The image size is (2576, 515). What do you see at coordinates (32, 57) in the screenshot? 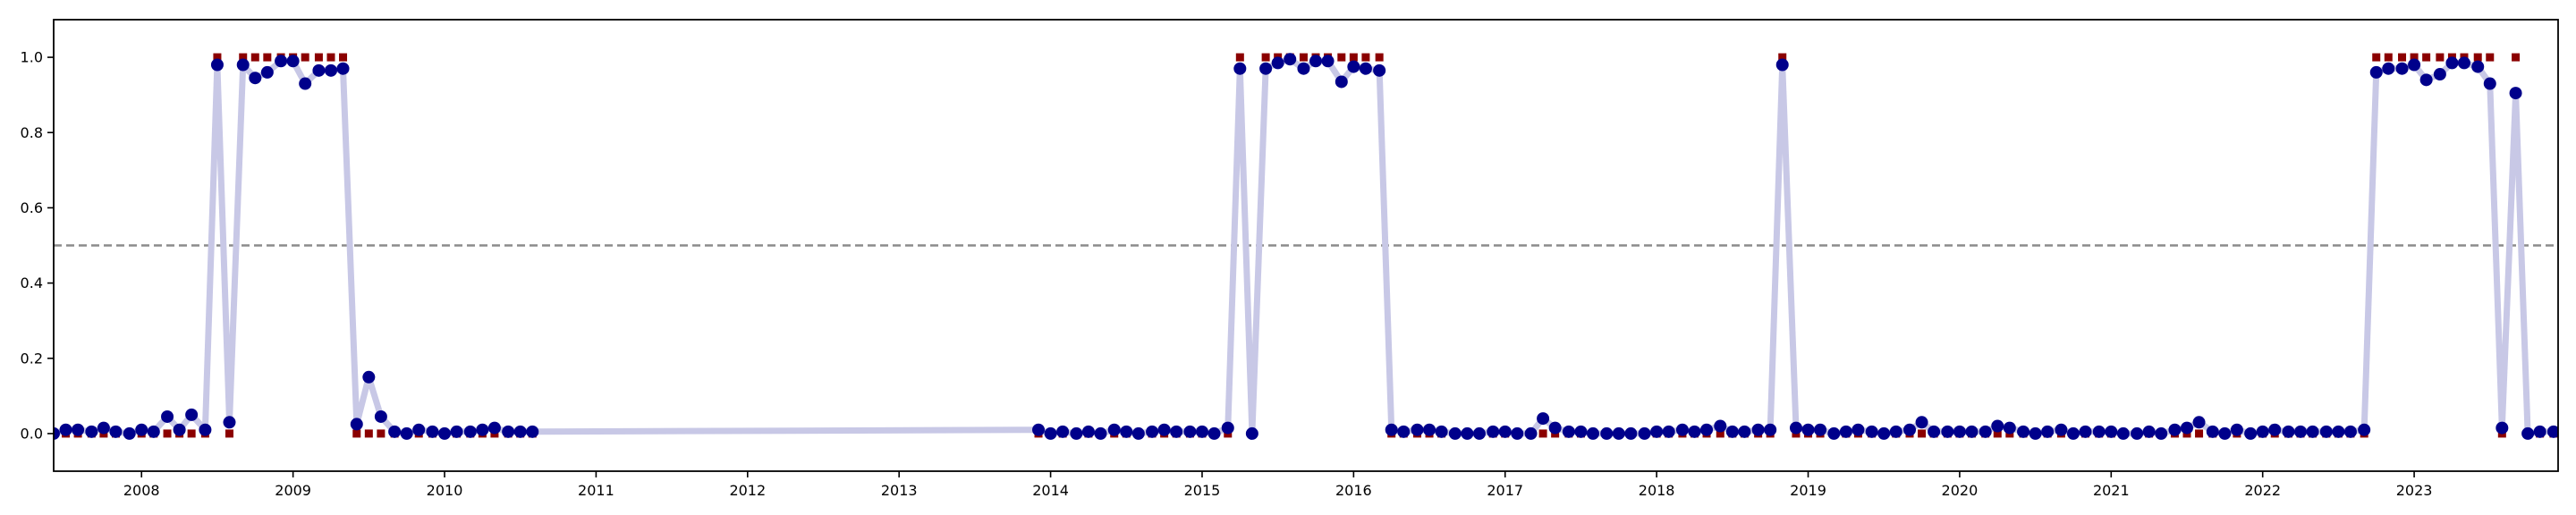
I see `y-tick-label: 1.0` at bounding box center [32, 57].